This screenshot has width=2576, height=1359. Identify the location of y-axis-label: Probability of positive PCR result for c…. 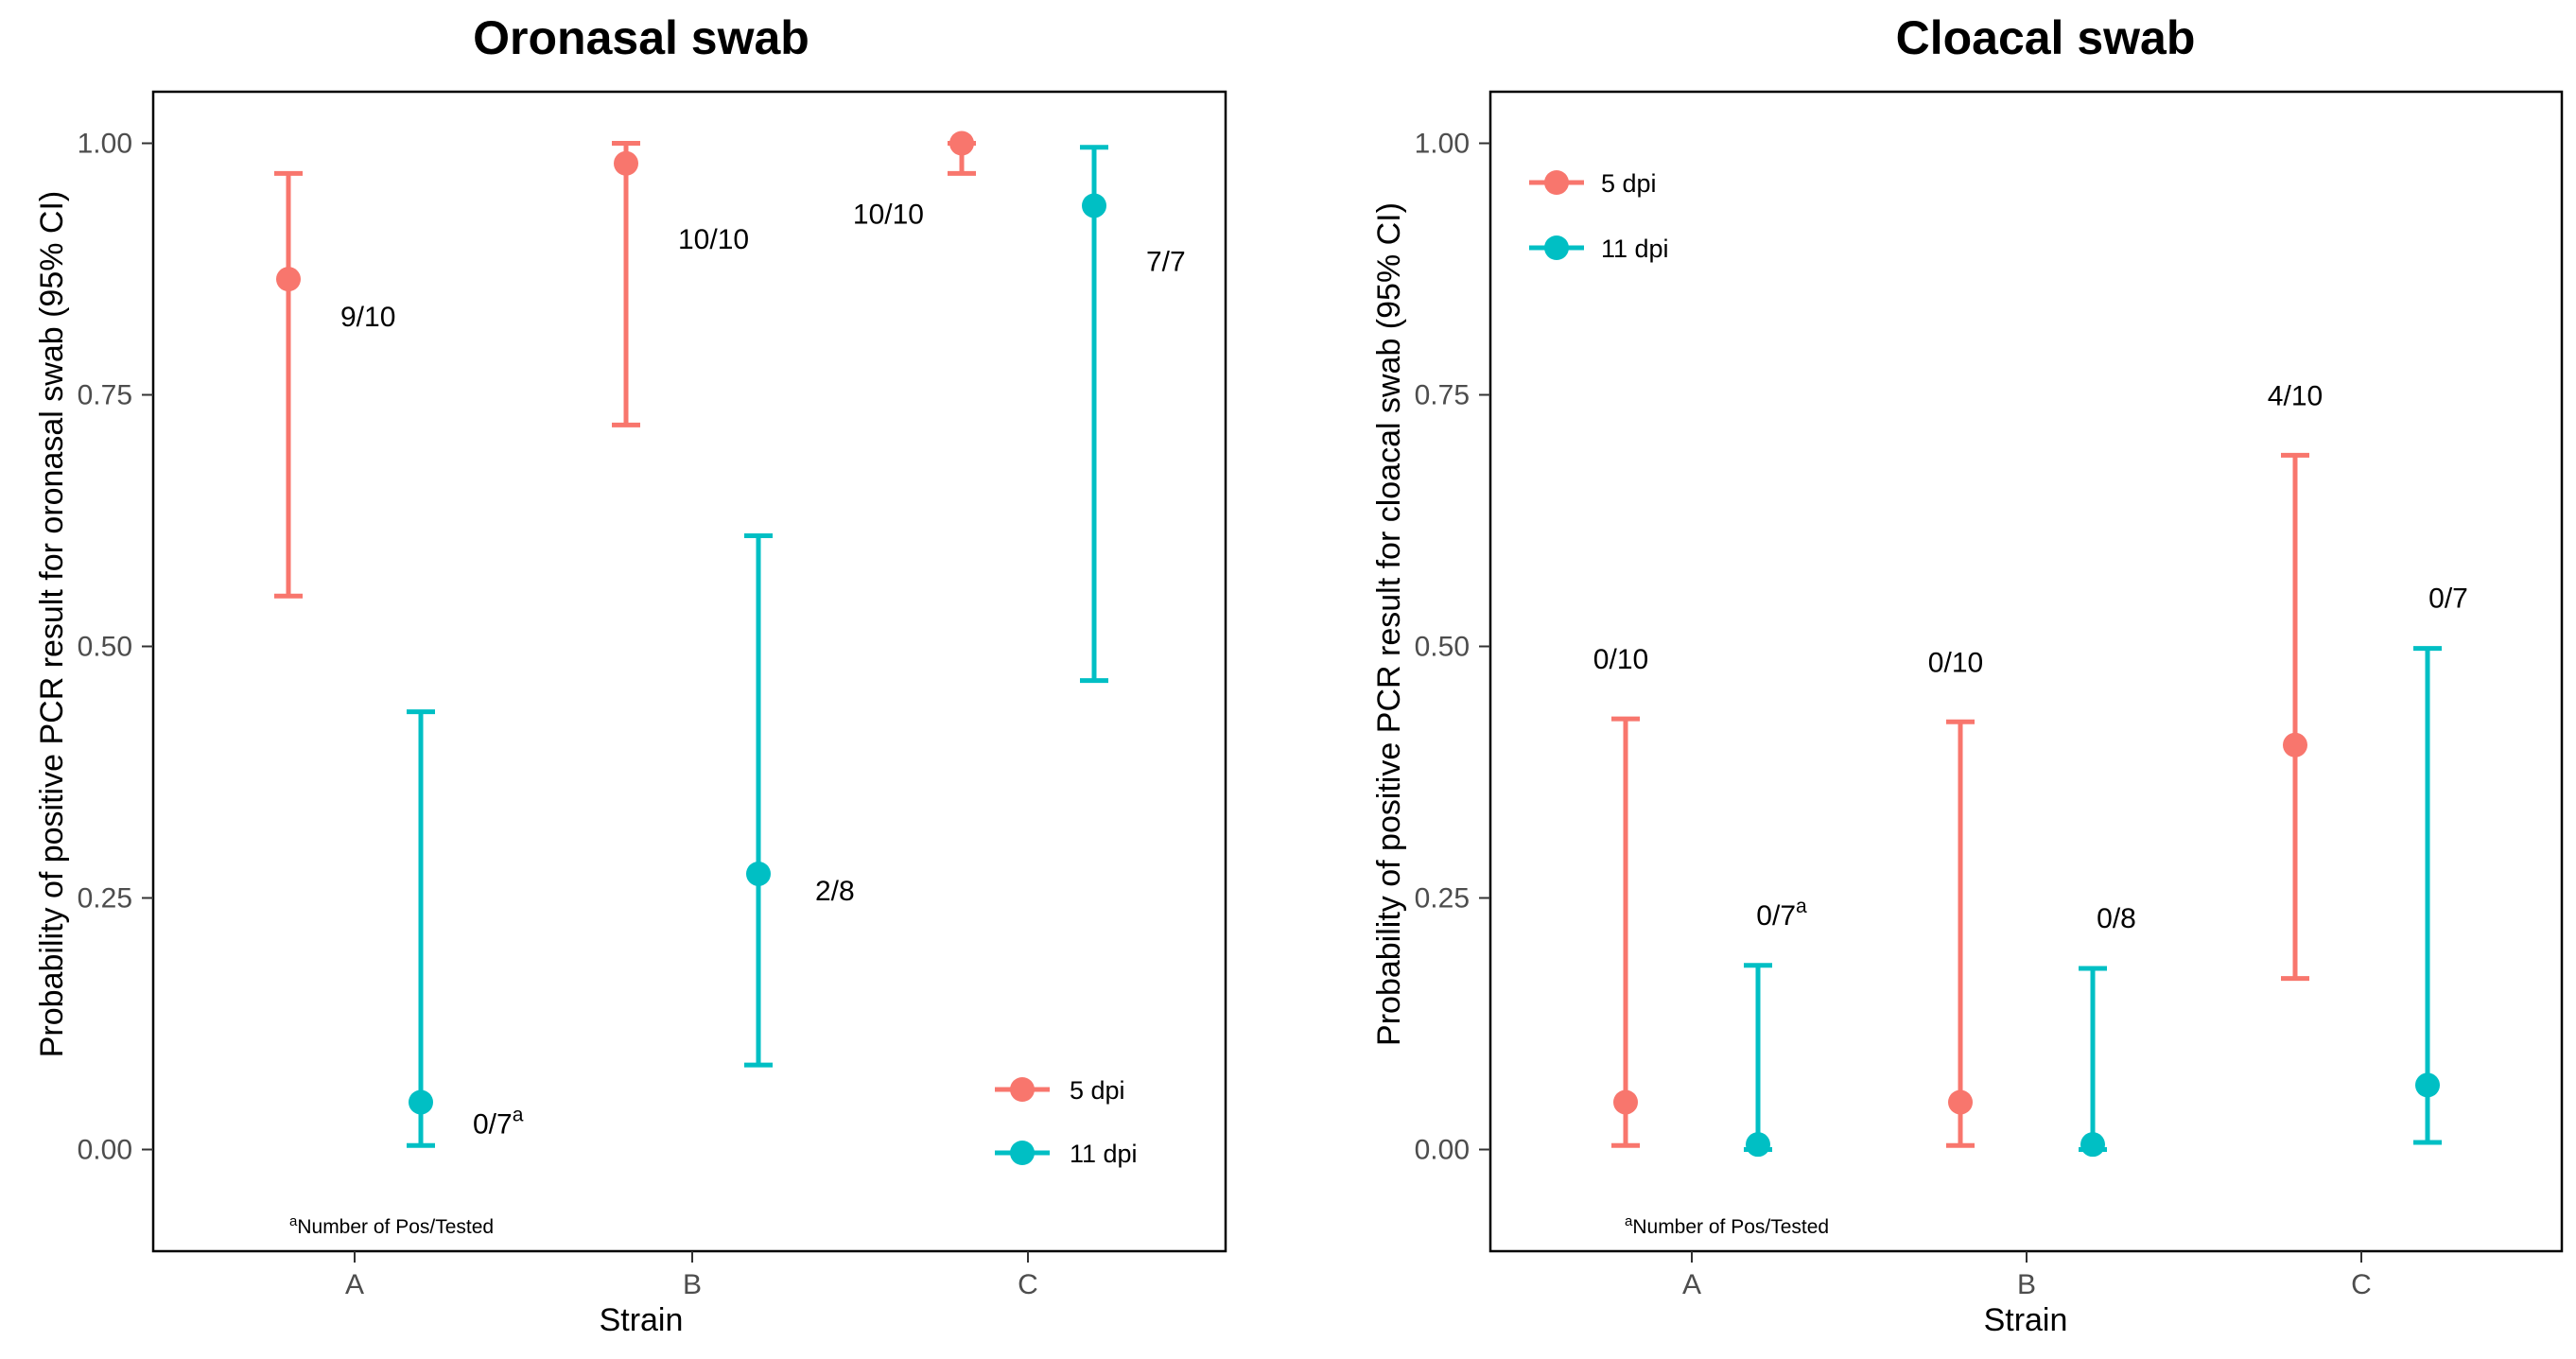
(1389, 624).